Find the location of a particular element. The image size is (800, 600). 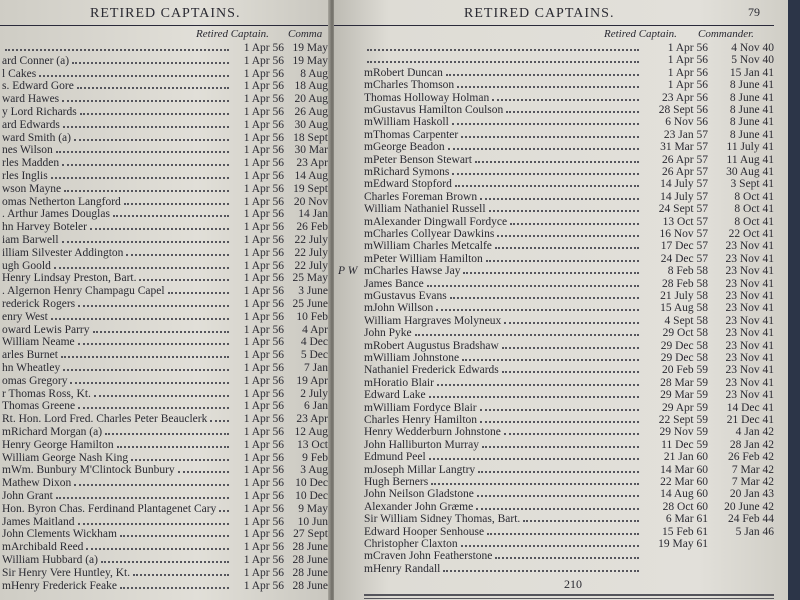

commander-date: 28 Jan 42 is located at coordinates (751, 444).